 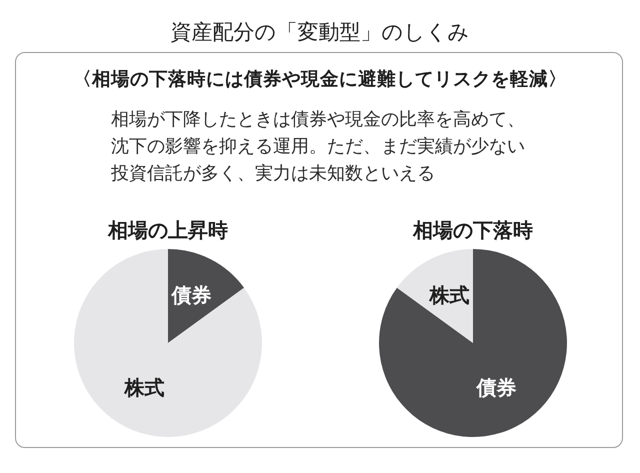 I want to click on chart-title: 相場の下落時, so click(x=473, y=230).